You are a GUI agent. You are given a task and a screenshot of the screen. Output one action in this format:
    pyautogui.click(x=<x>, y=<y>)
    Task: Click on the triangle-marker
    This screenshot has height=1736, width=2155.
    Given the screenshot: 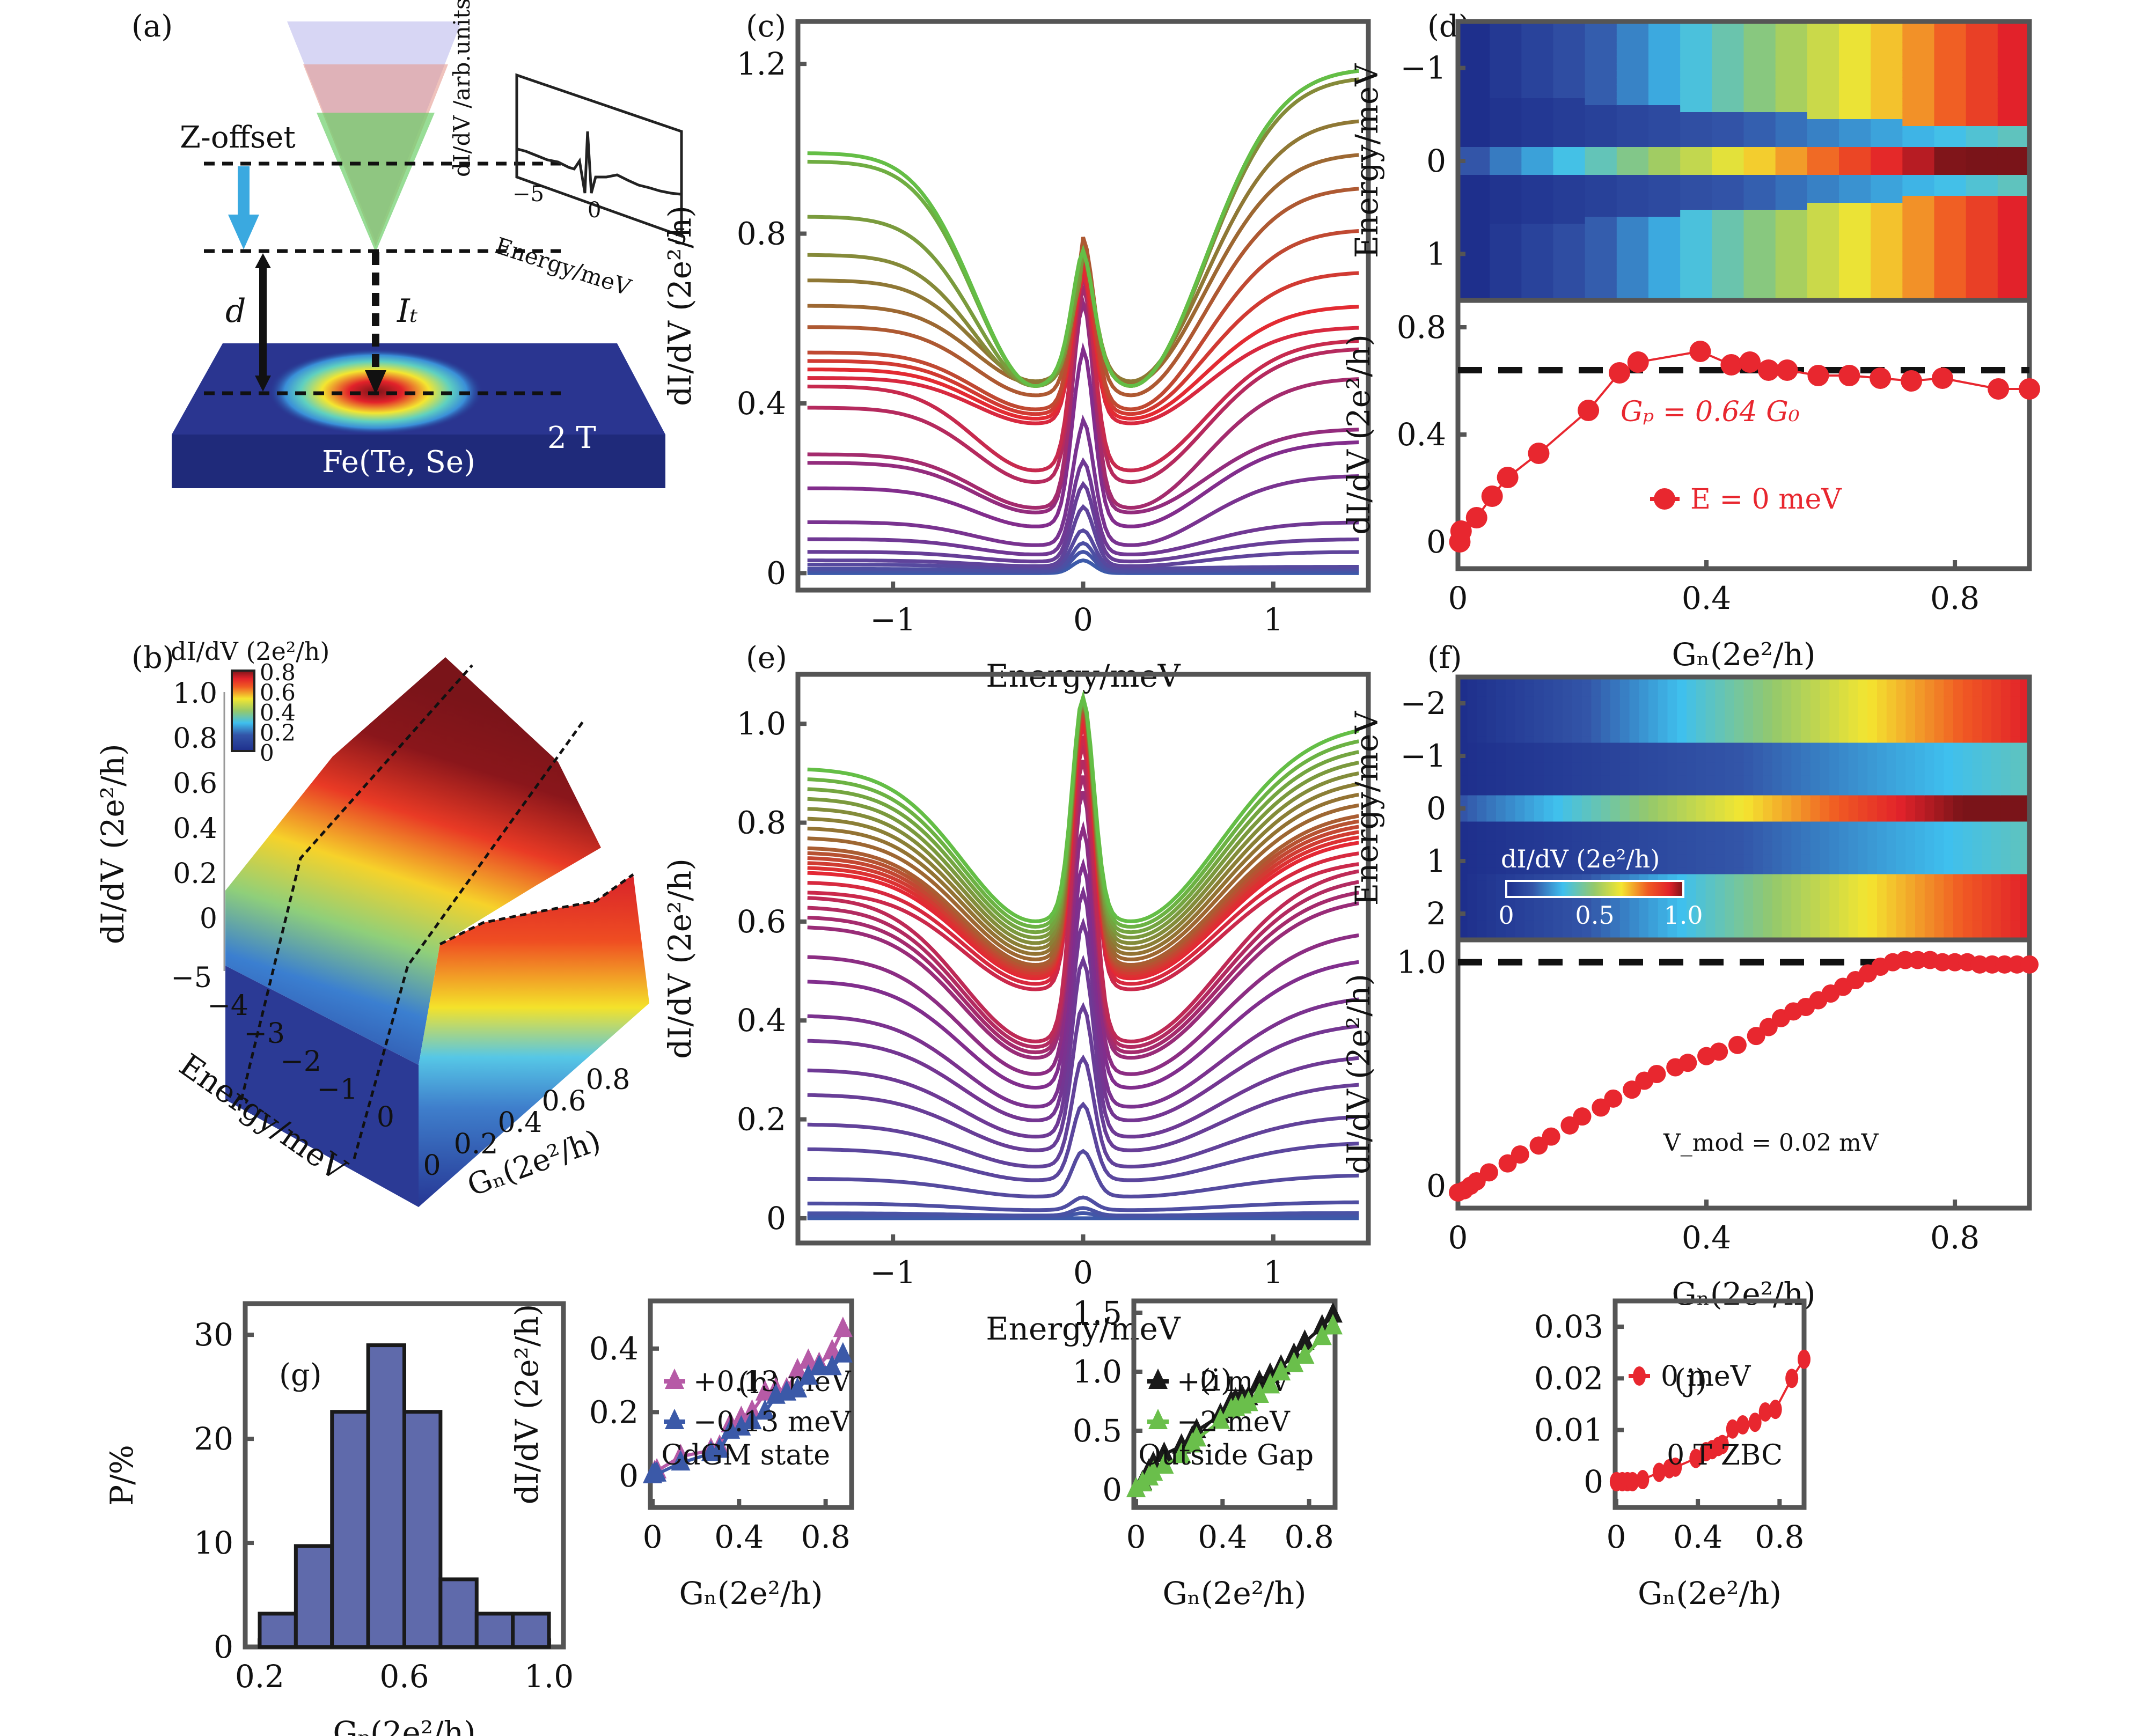 What is the action you would take?
    pyautogui.click(x=657, y=1471)
    